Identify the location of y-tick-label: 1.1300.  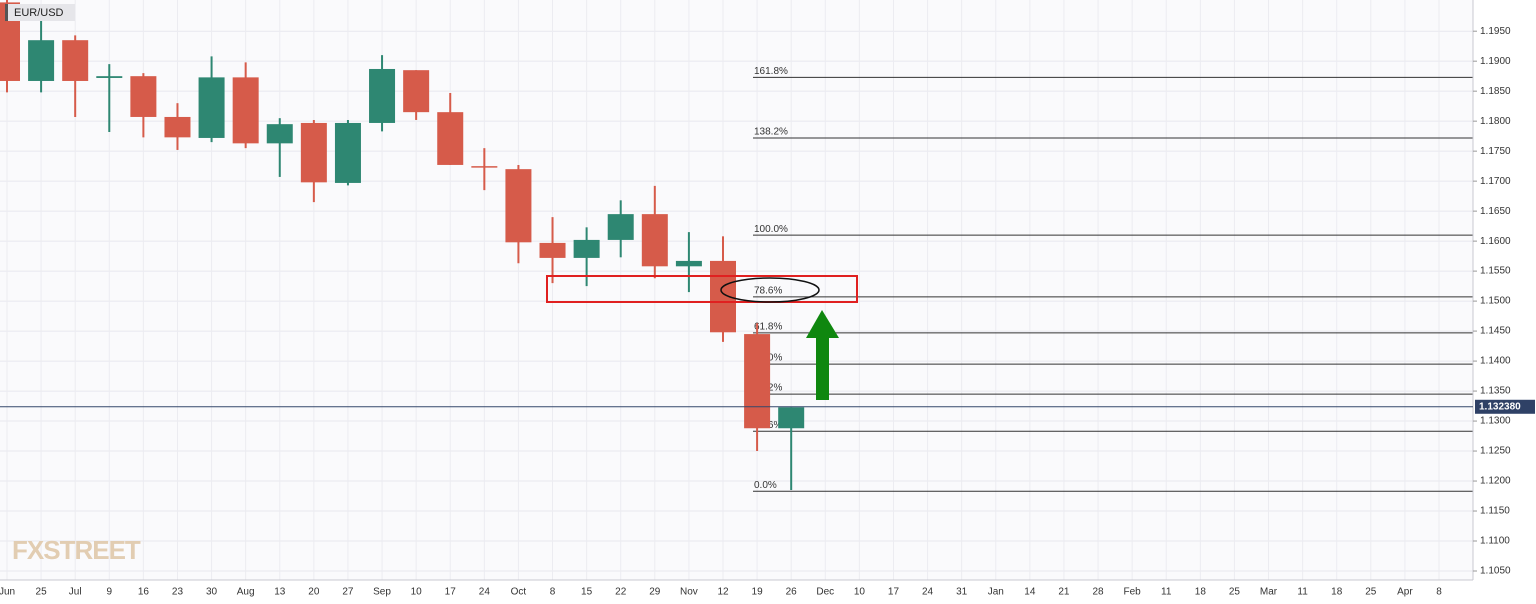
(1495, 421).